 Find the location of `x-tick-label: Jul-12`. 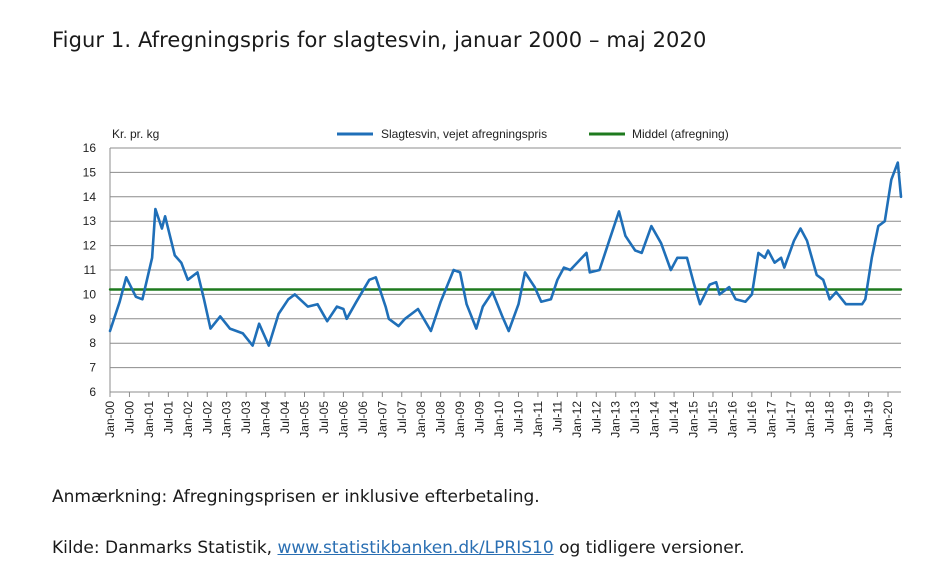

x-tick-label: Jul-12 is located at coordinates (596, 417).